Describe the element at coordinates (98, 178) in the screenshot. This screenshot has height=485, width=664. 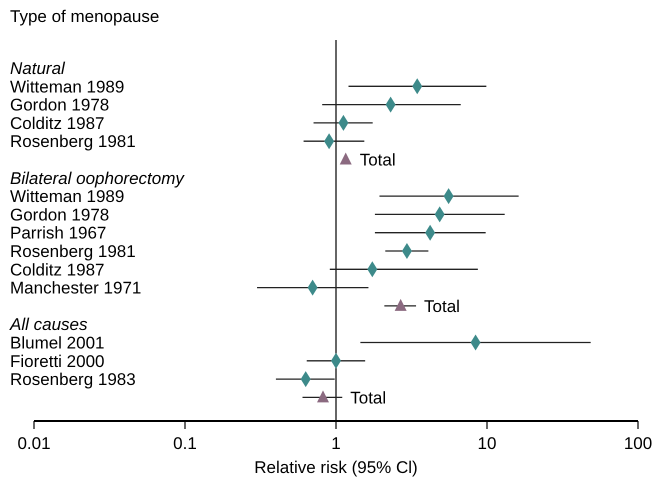
I see `y-tick-label: Bilateral oophorectomy` at that location.